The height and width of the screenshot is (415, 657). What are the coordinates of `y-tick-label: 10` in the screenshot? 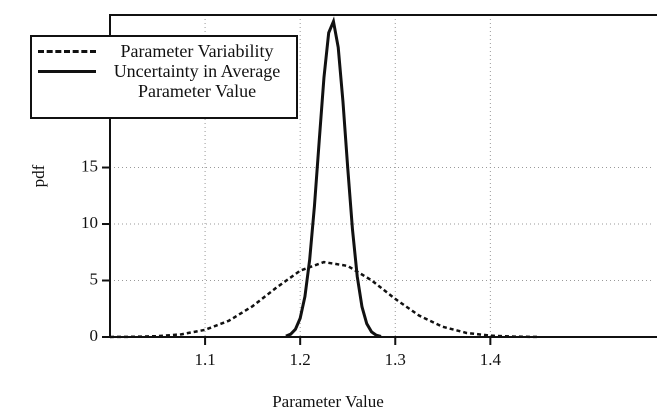 It's located at (89, 222).